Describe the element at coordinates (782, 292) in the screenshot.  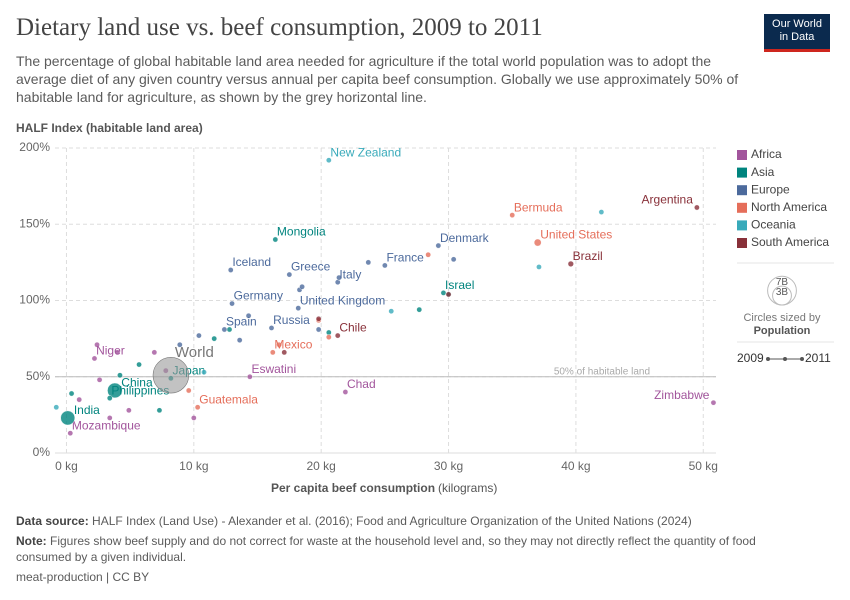
I see `size-legend-label: 3B` at that location.